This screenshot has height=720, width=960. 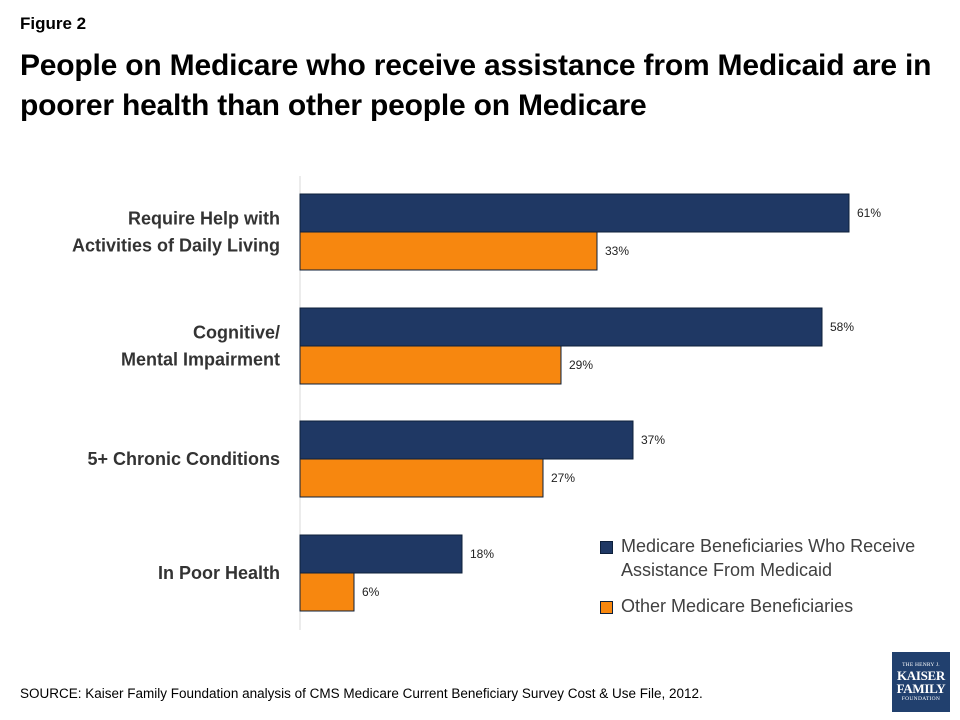 I want to click on logo-text-family: FAMILY, so click(x=921, y=688).